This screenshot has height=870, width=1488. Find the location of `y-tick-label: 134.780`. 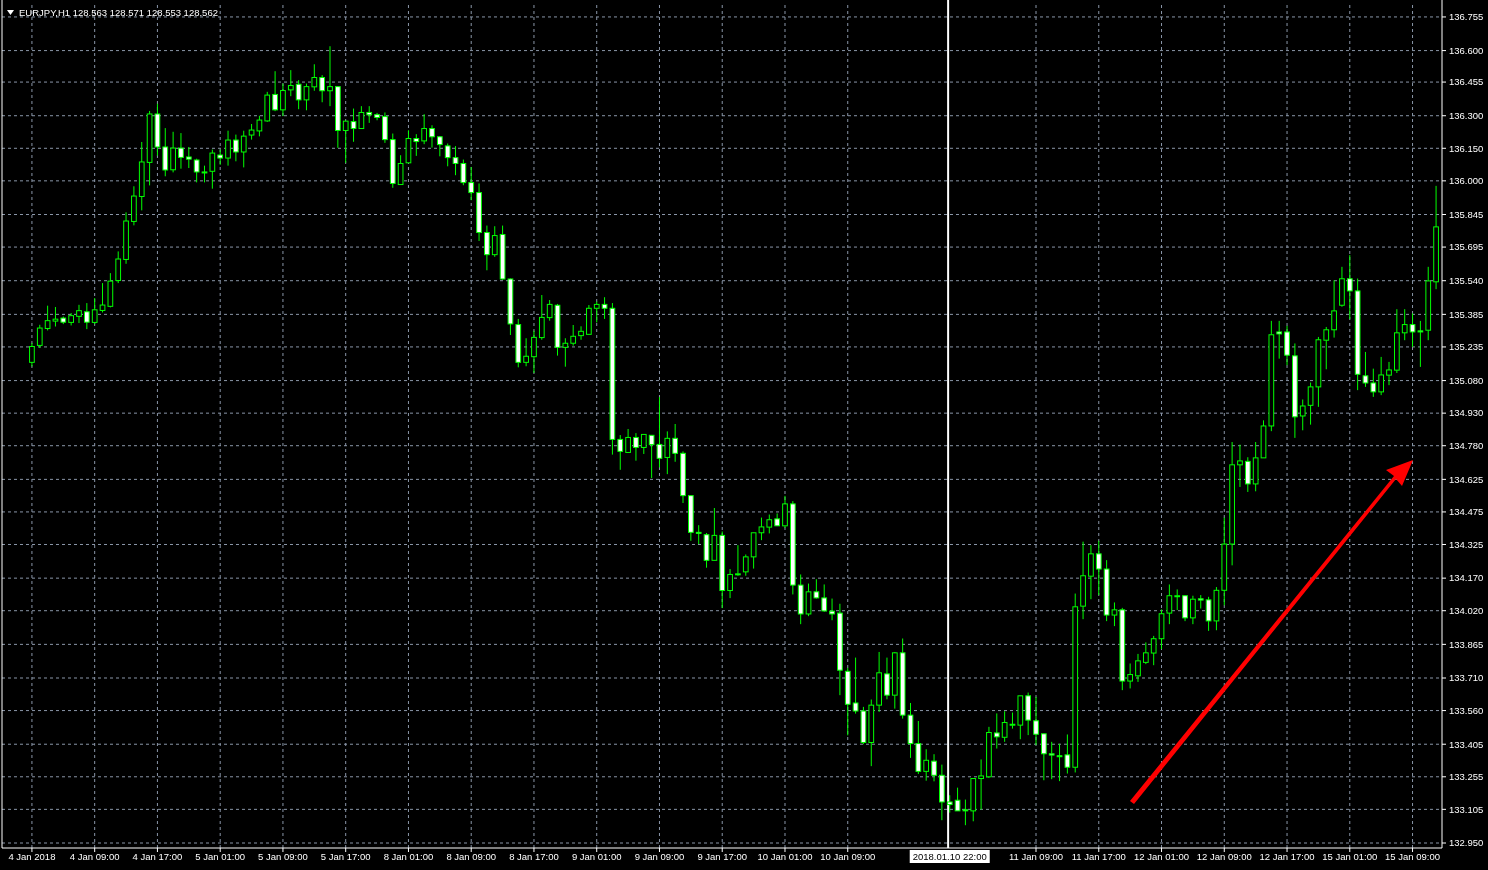

y-tick-label: 134.780 is located at coordinates (1466, 446).